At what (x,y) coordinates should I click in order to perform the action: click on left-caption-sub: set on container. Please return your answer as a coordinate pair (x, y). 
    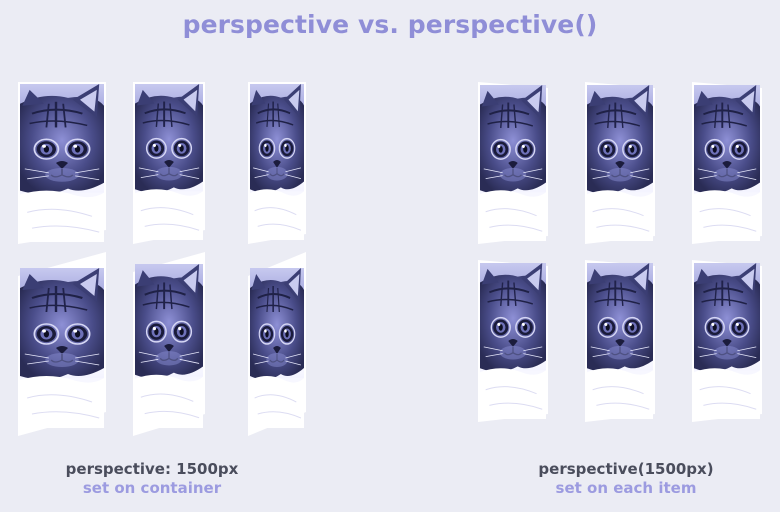
    Looking at the image, I should click on (152, 488).